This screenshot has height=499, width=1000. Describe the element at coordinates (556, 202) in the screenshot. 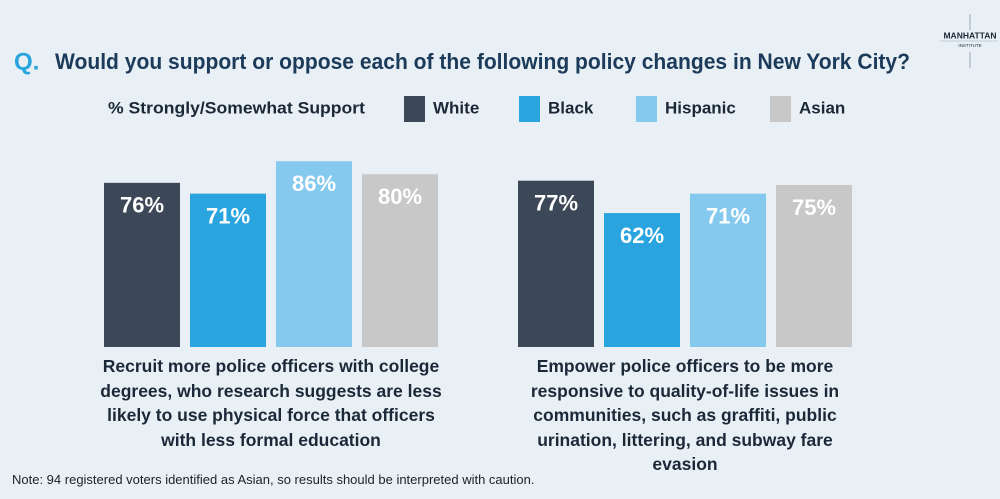

I see `value-label: 77%` at that location.